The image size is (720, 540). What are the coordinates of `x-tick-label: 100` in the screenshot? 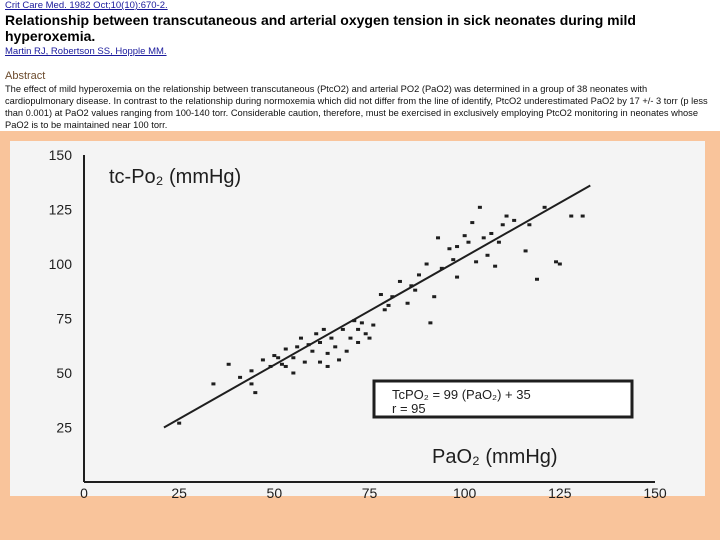 It's located at (465, 493).